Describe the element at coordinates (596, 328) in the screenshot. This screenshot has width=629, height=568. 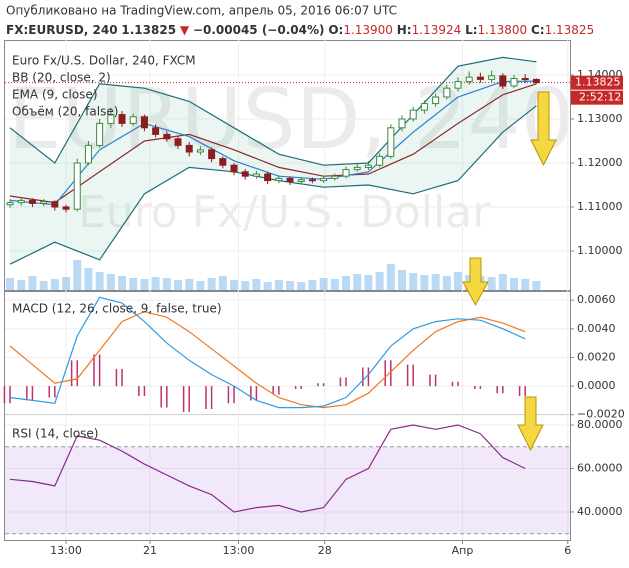
I see `y-tick-label: 0.0040` at that location.